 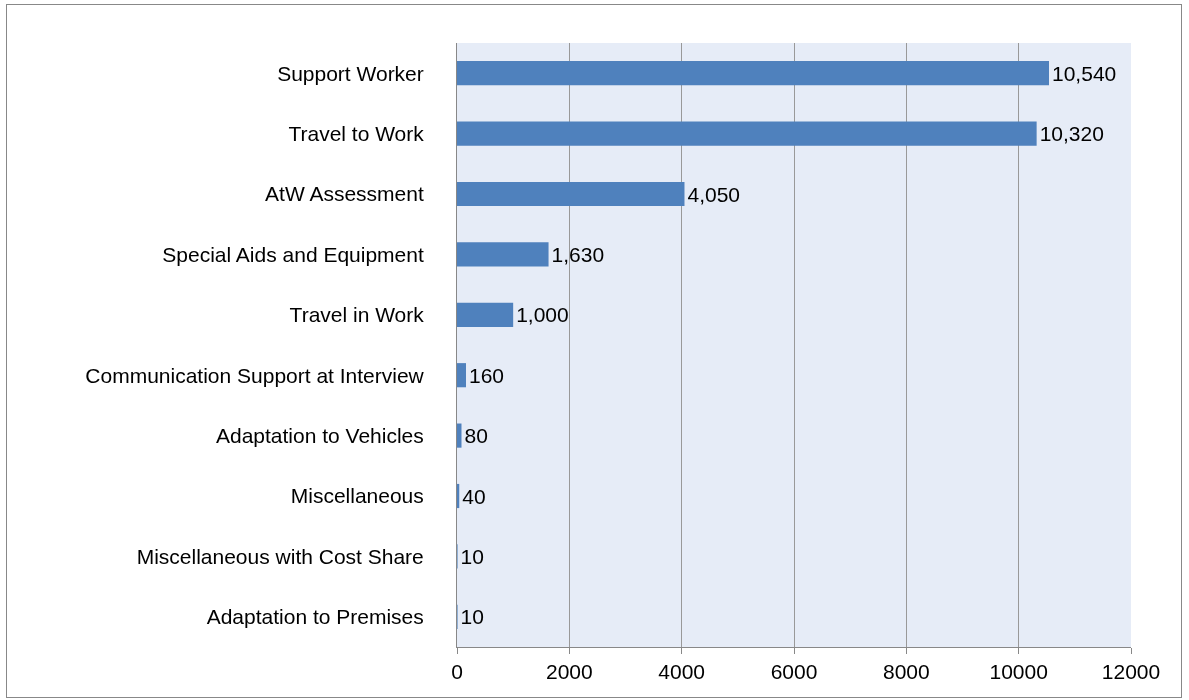 What do you see at coordinates (578, 254) in the screenshot?
I see `data-label: 1,630` at bounding box center [578, 254].